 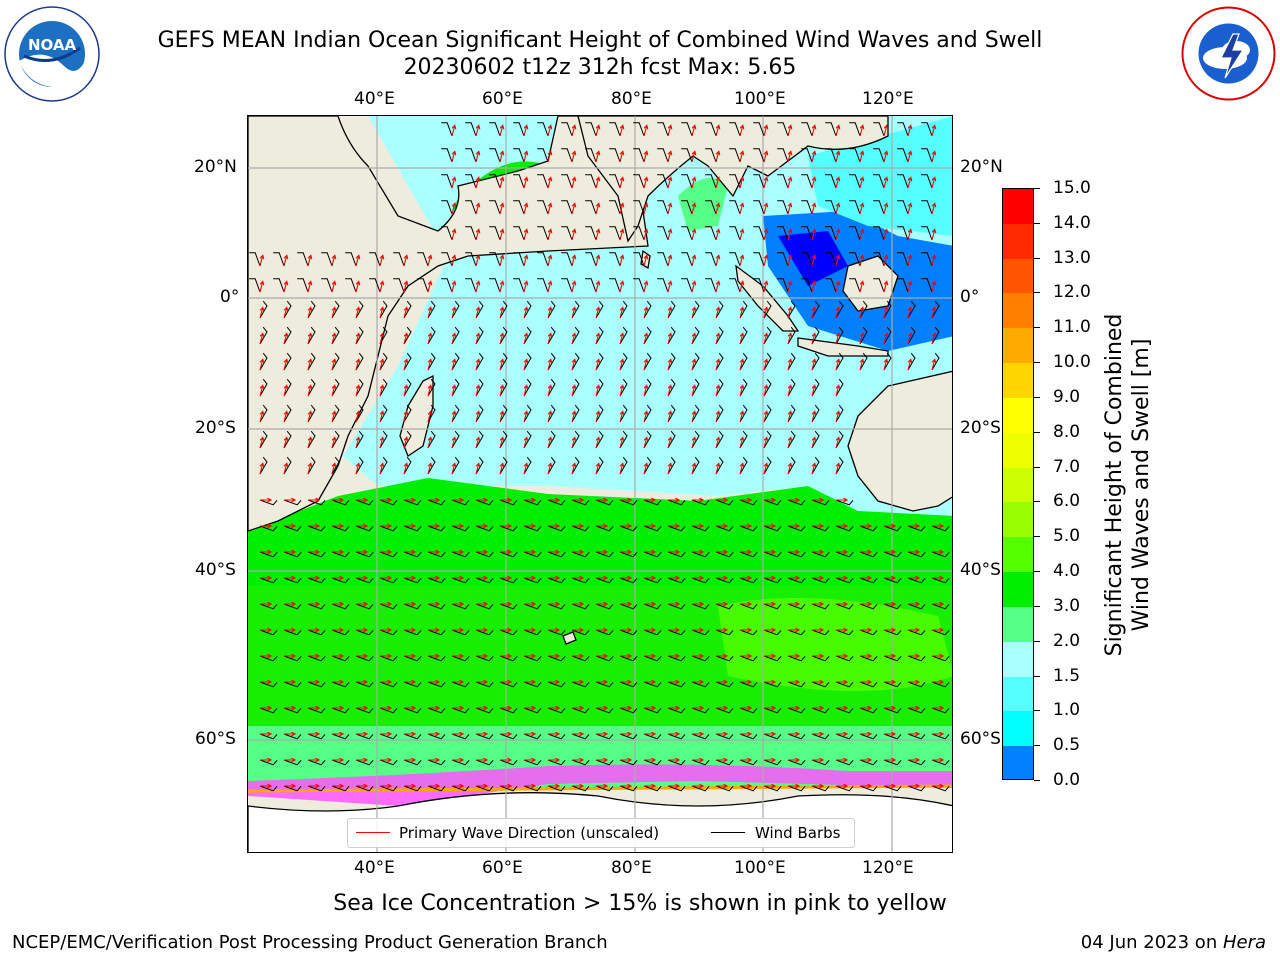 I want to click on bay-of-bengal-patch, so click(x=703, y=204).